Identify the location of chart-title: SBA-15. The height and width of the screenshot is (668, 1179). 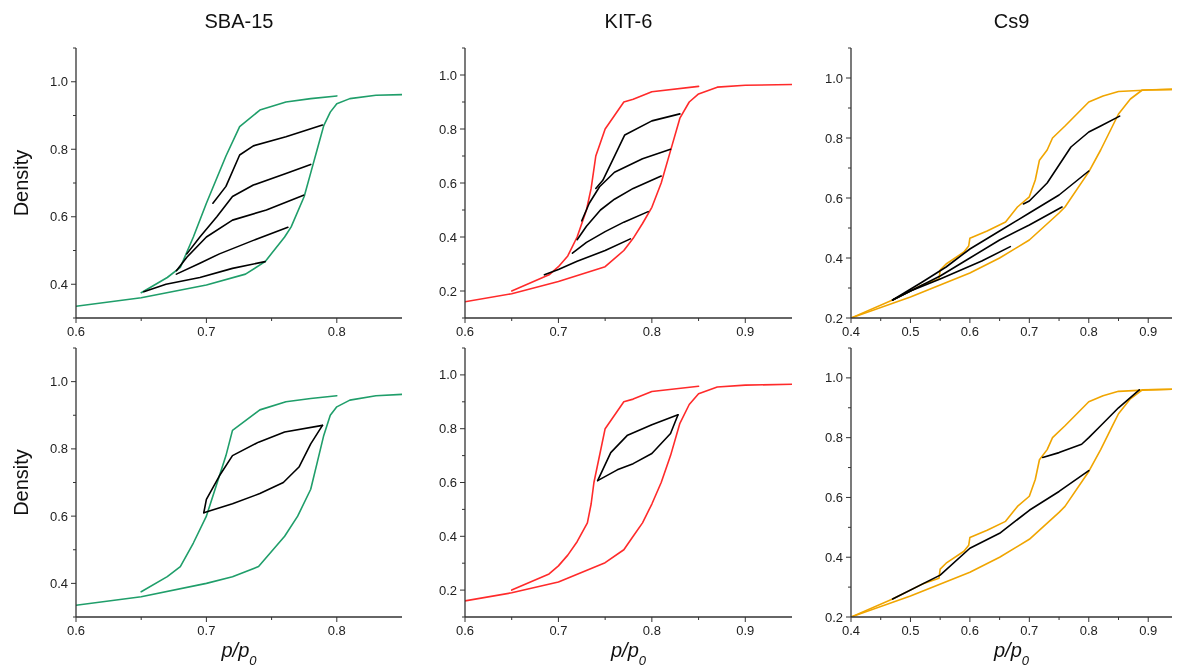
(239, 21).